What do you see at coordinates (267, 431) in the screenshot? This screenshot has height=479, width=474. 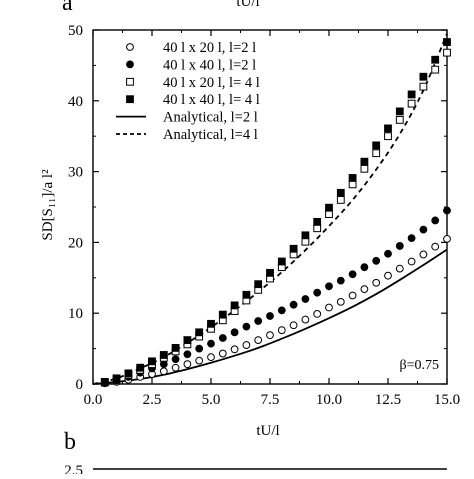 I see `x-axis-title: tU/l` at bounding box center [267, 431].